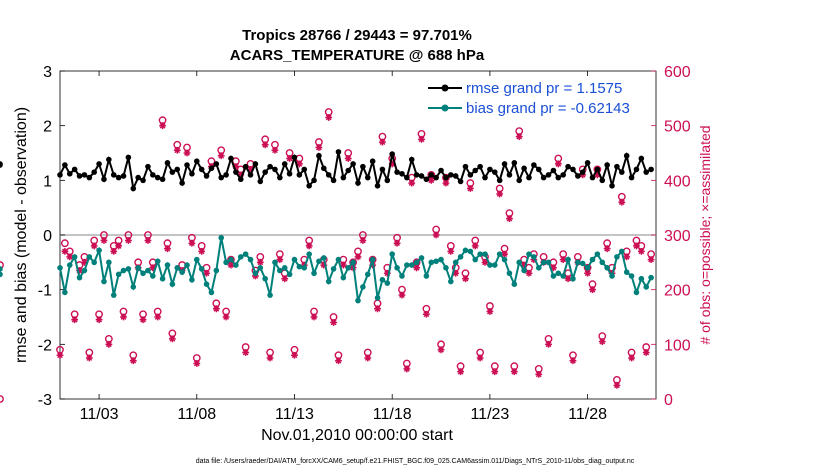 Image resolution: width=830 pixels, height=470 pixels. Describe the element at coordinates (327, 269) in the screenshot. I see `bias-series` at that location.